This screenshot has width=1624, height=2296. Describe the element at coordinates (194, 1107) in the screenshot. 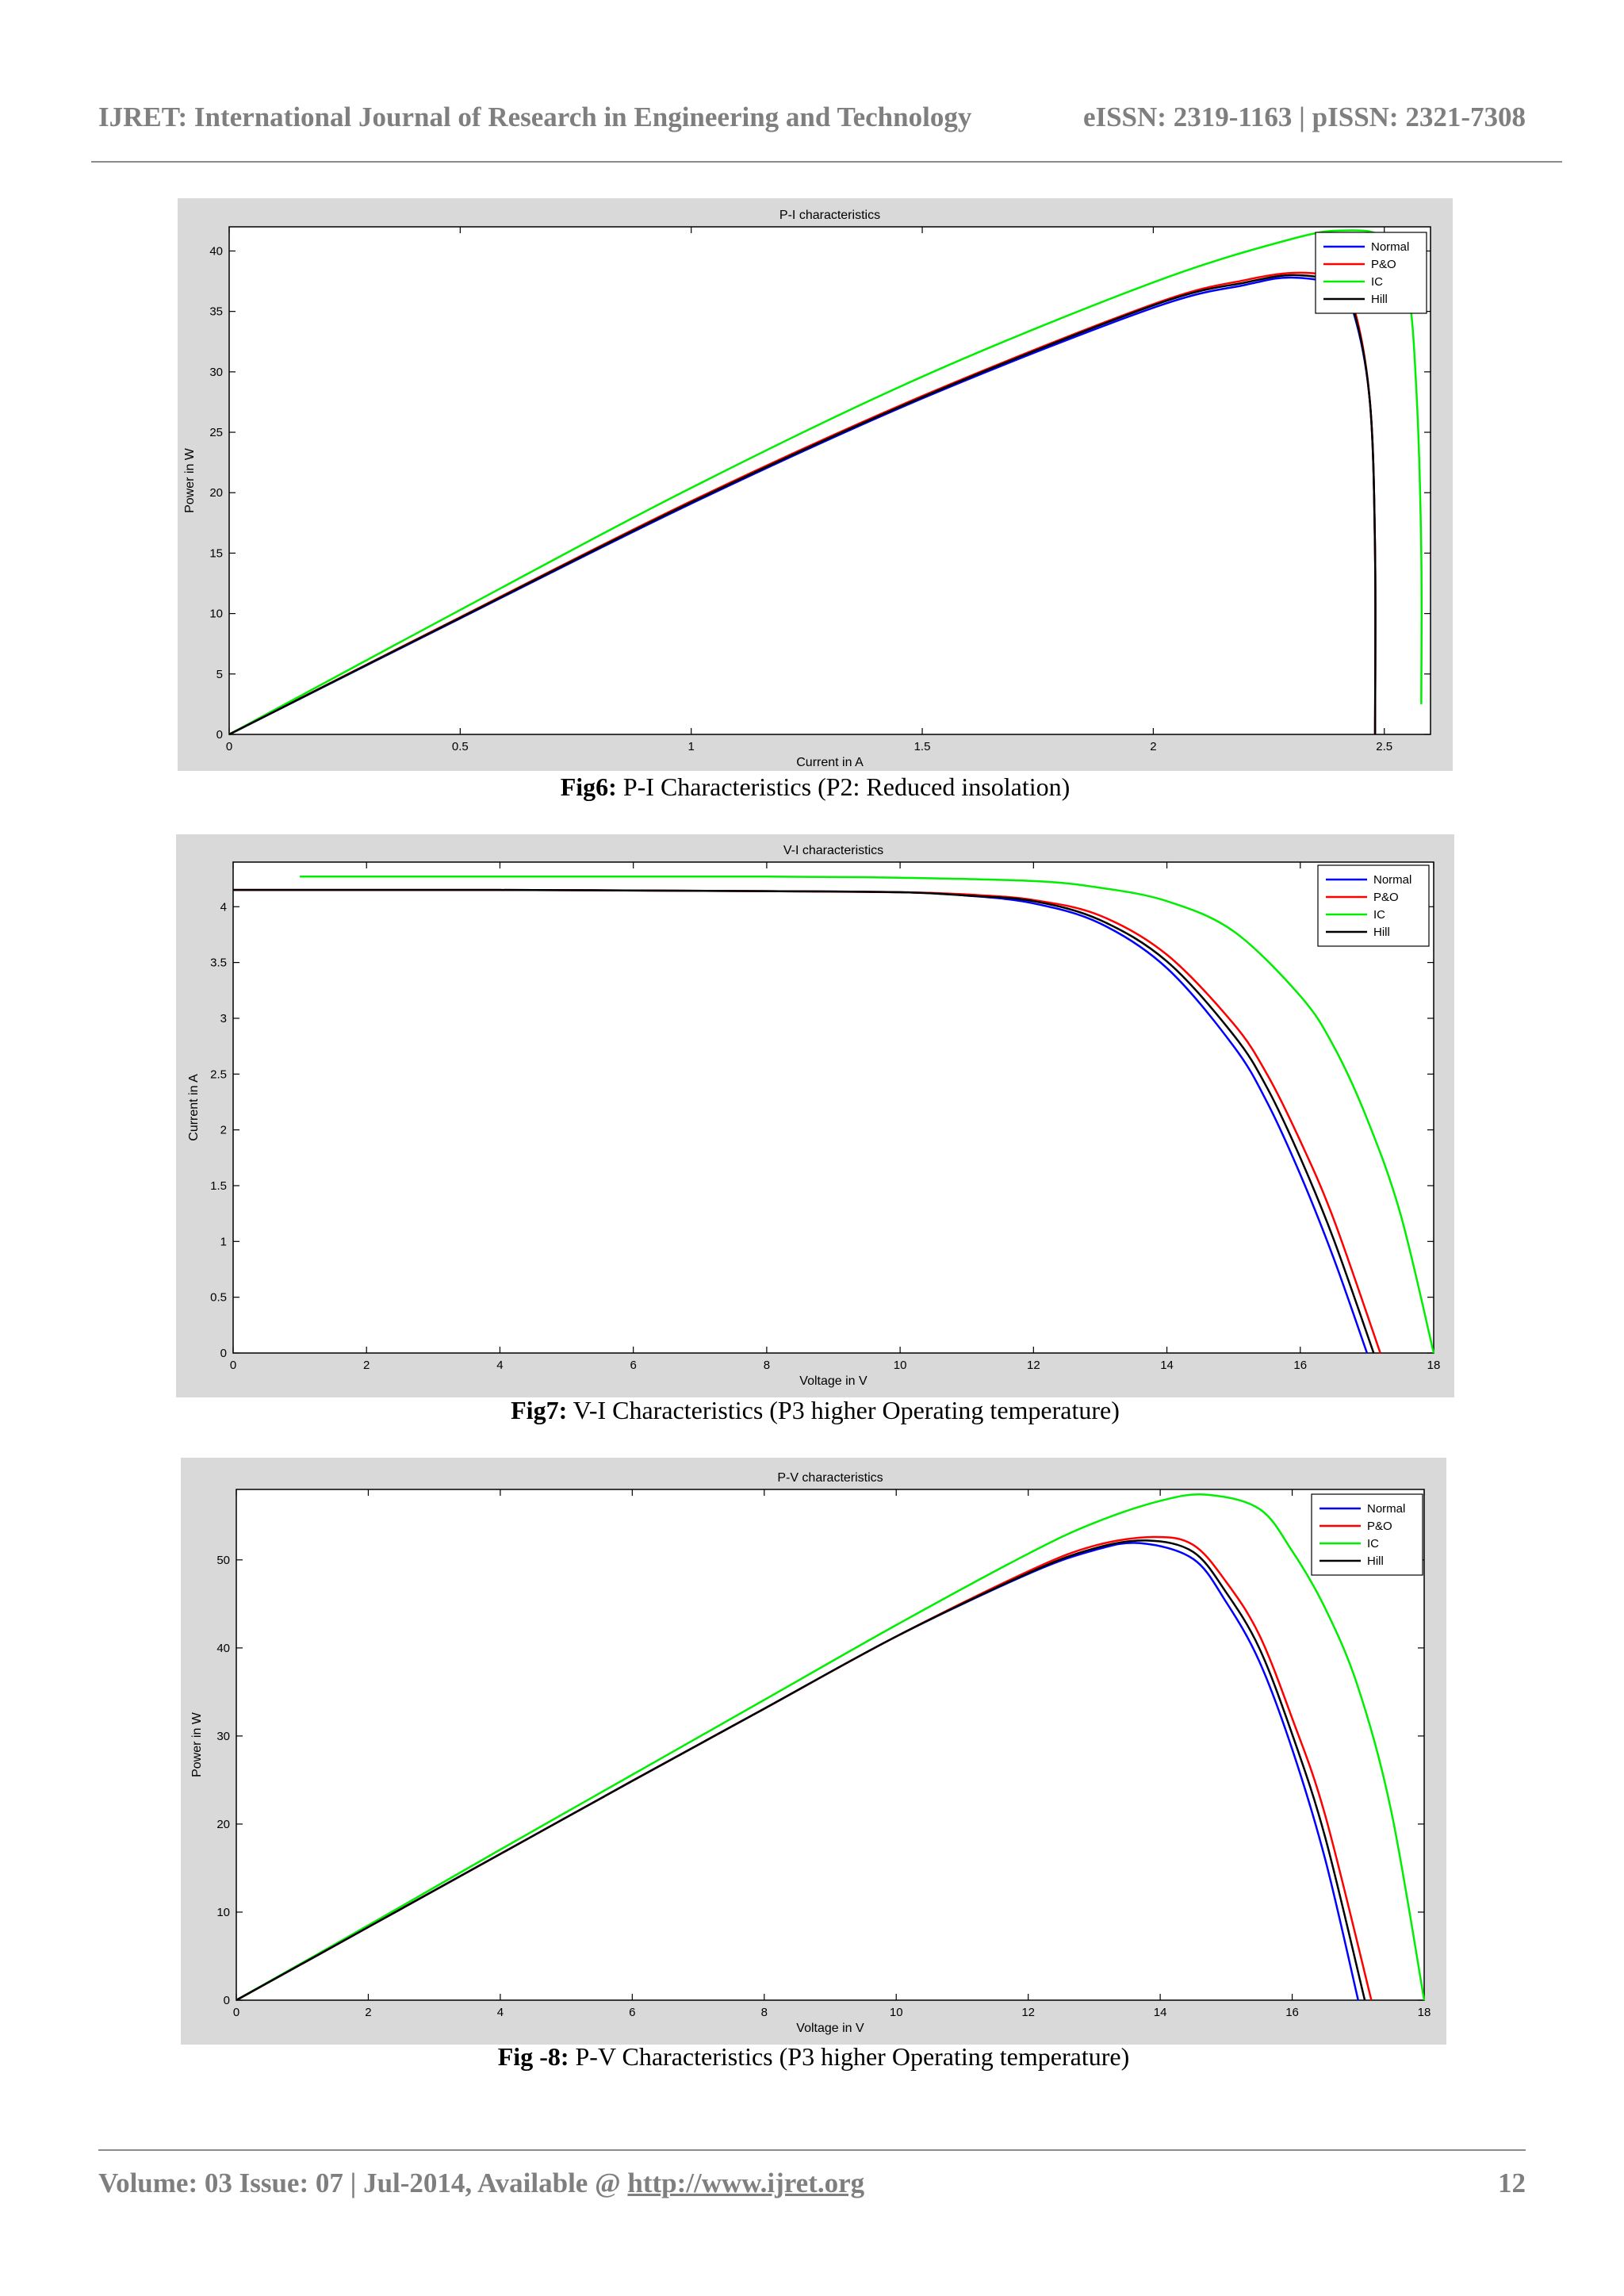

I see `y-axis-label: Current in A` at that location.